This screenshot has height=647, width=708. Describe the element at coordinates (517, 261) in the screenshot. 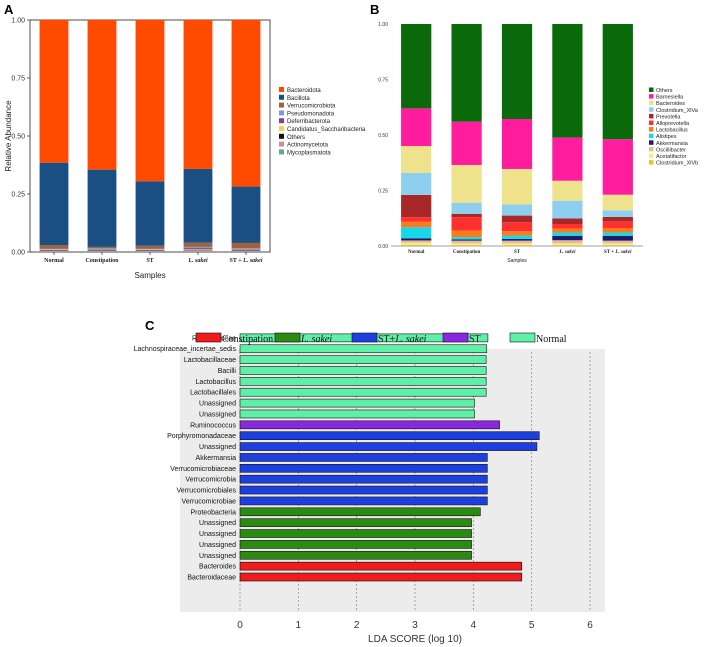

I see `panel-b-x-axis-label: Samples` at that location.